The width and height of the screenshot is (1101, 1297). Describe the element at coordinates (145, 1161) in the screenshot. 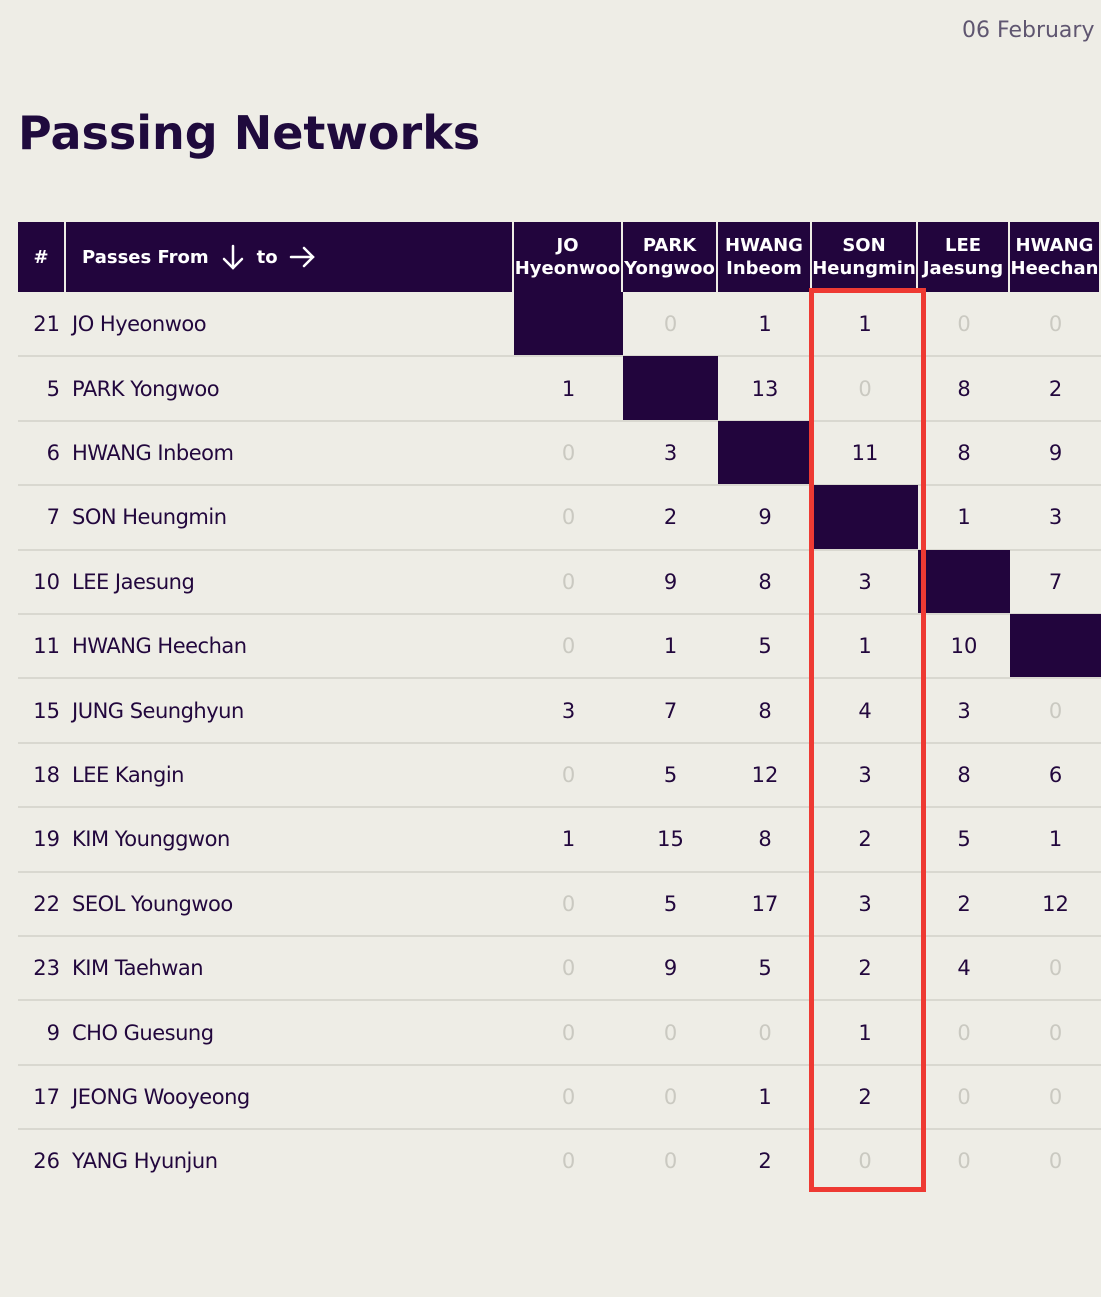

I see `player-name: YANG Hyunjun` at that location.